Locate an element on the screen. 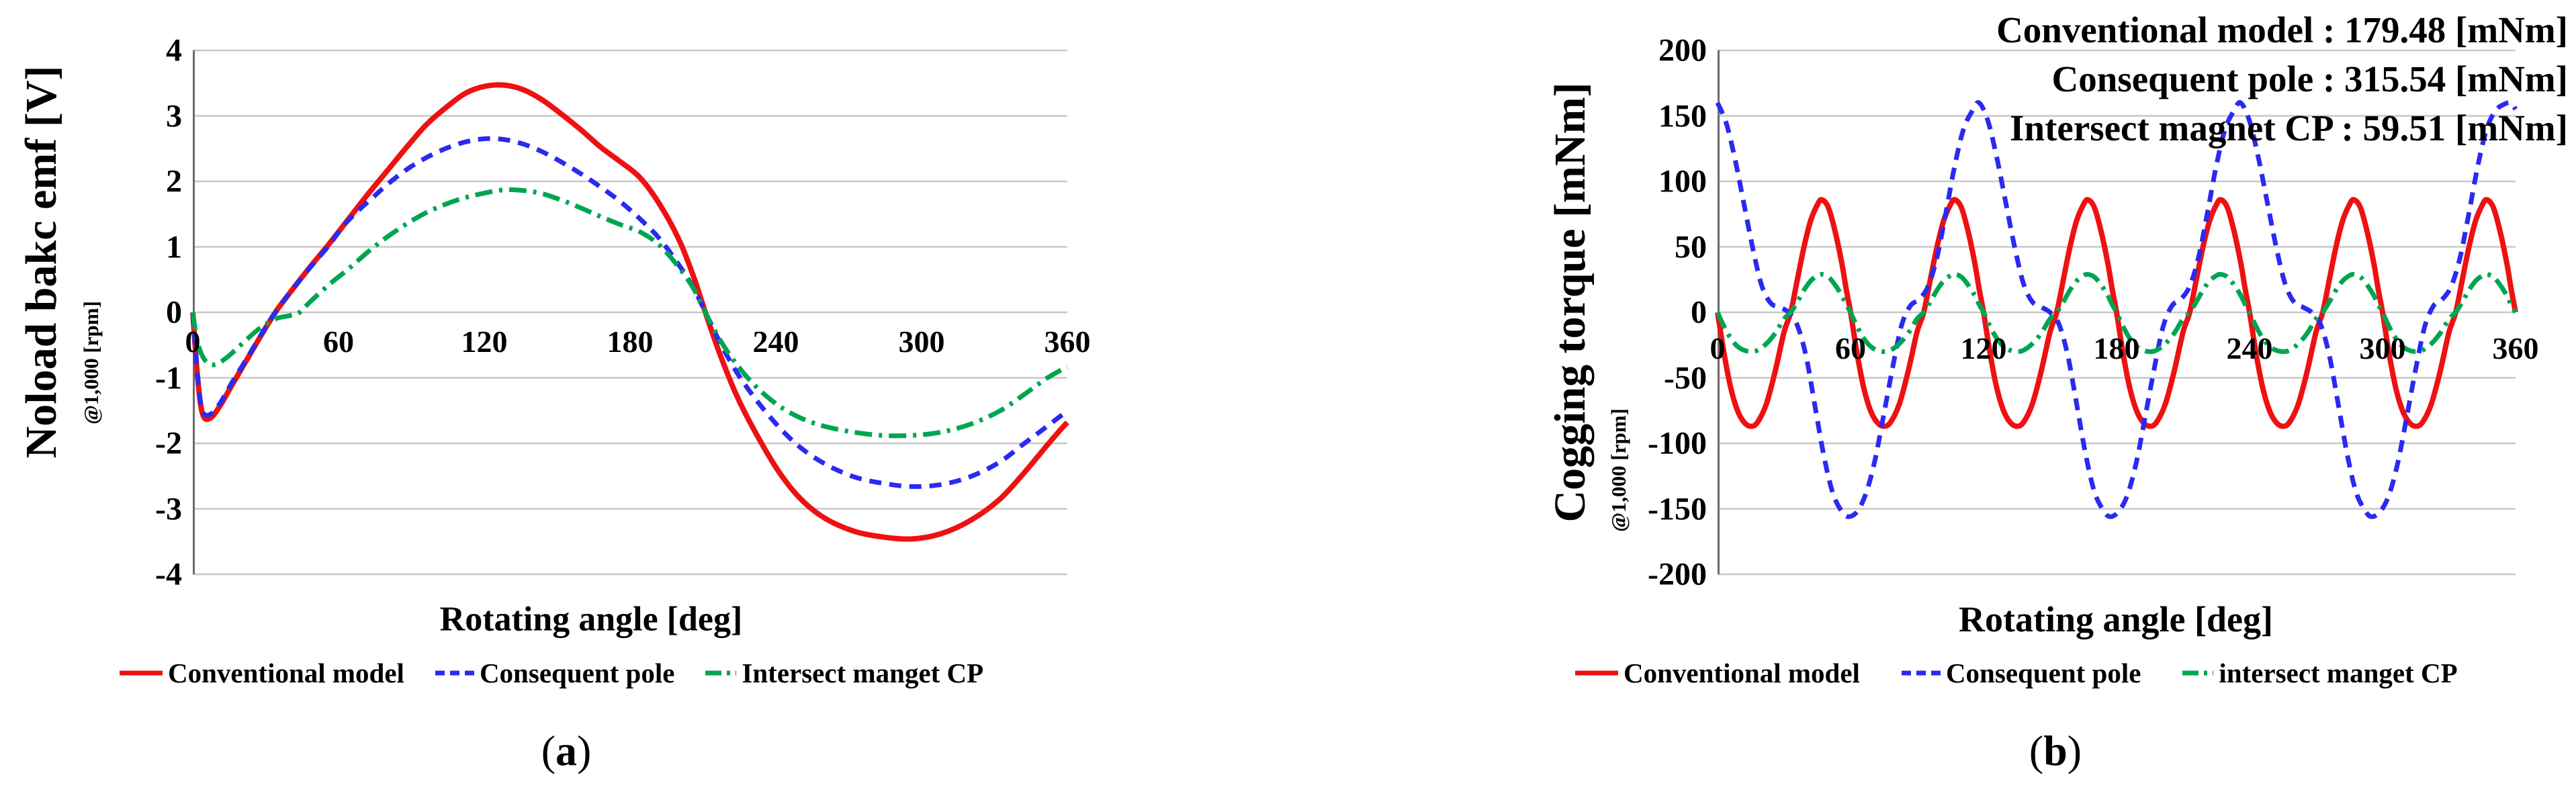  x-tick-label-b: 240 is located at coordinates (2249, 348).